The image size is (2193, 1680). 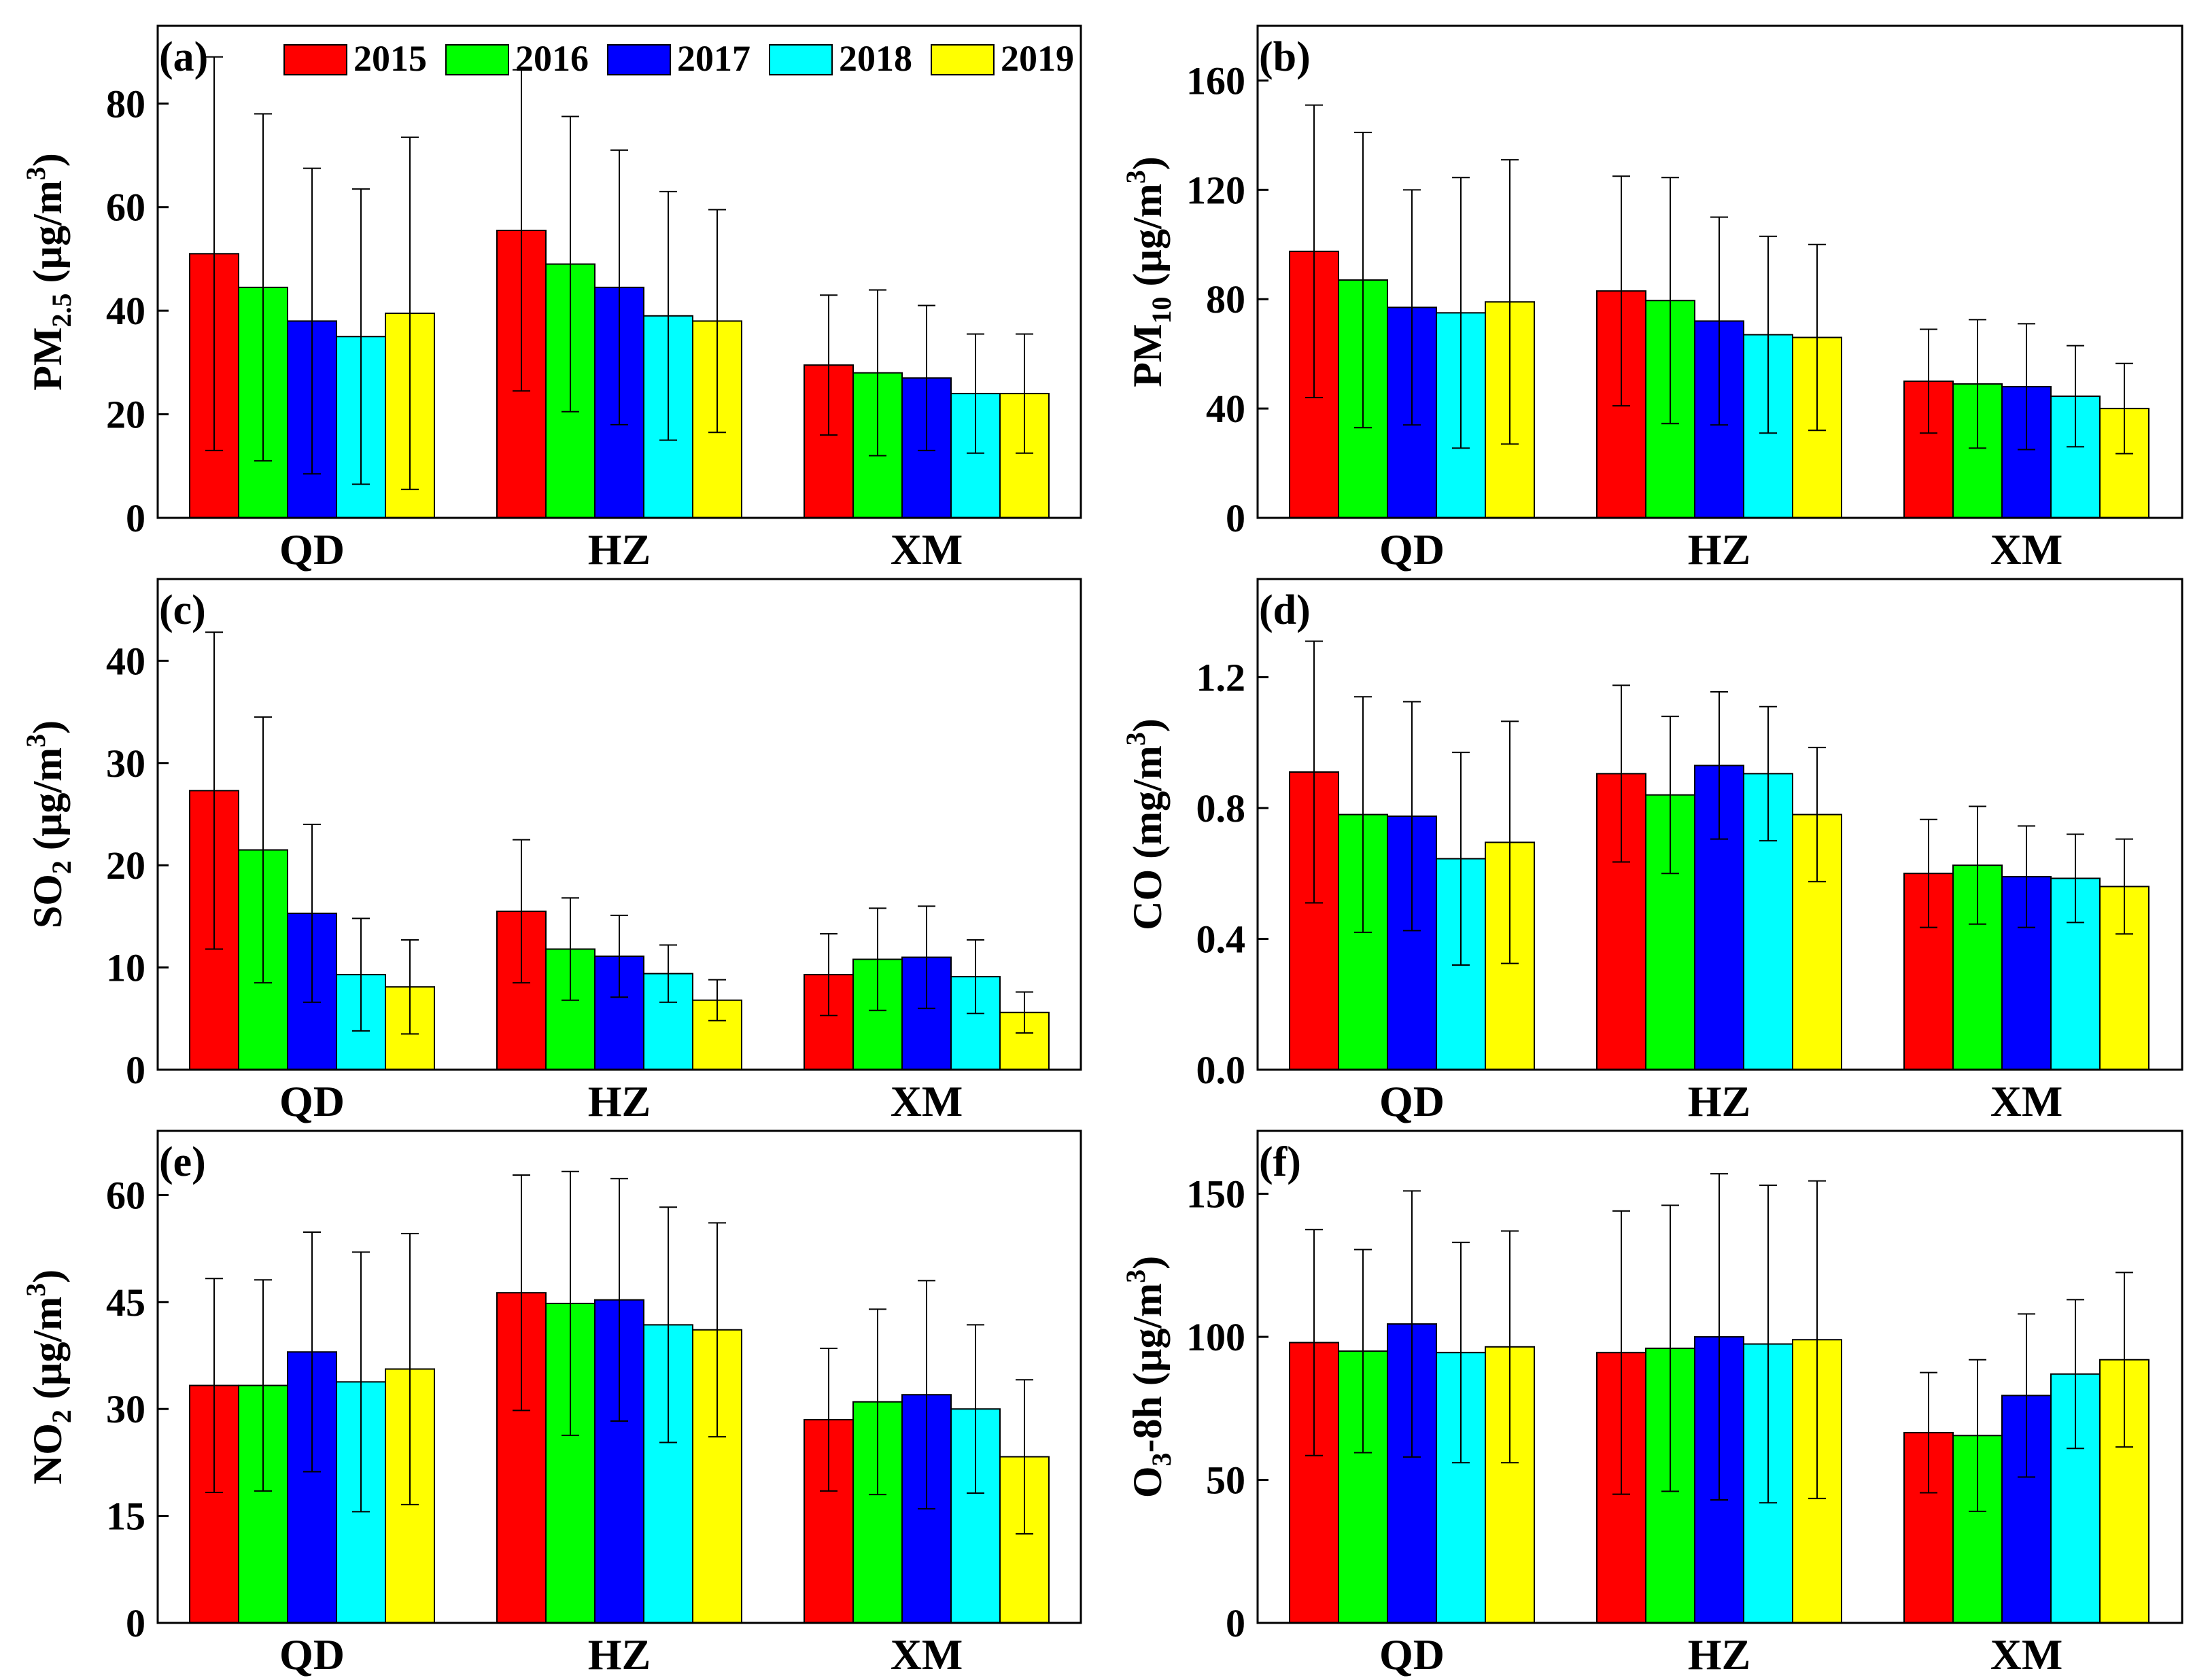 What do you see at coordinates (125, 1517) in the screenshot?
I see `y-tick-label: 15` at bounding box center [125, 1517].